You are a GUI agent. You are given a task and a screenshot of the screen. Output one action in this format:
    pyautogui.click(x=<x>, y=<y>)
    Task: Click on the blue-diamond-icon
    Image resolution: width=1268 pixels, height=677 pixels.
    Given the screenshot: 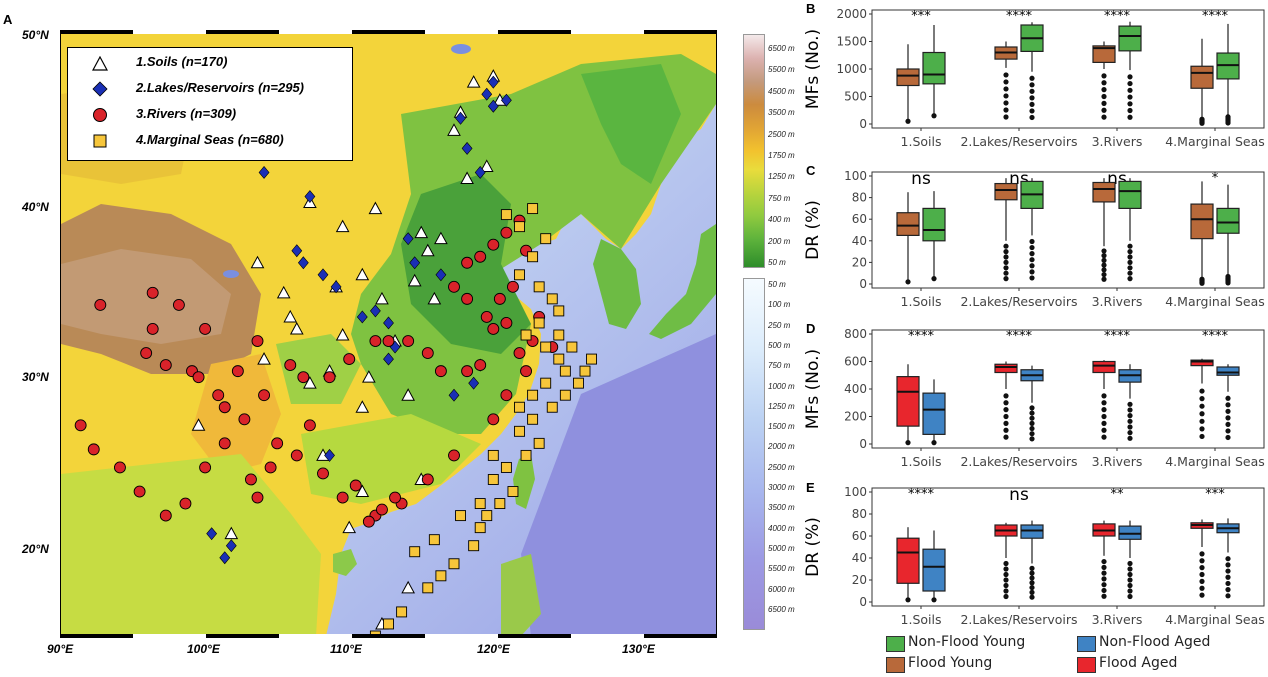 What is the action you would take?
    pyautogui.click(x=100, y=89)
    